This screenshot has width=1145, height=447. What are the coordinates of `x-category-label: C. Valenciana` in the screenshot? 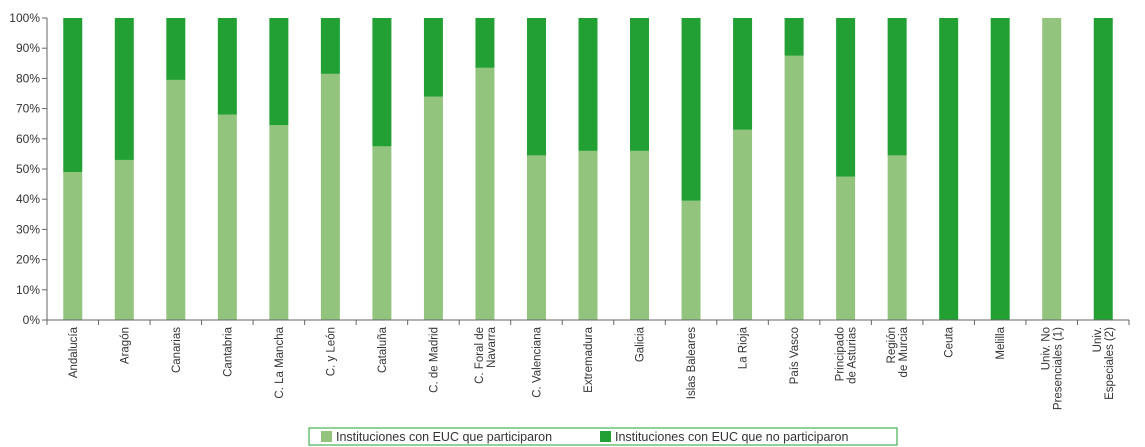 It's located at (537, 361).